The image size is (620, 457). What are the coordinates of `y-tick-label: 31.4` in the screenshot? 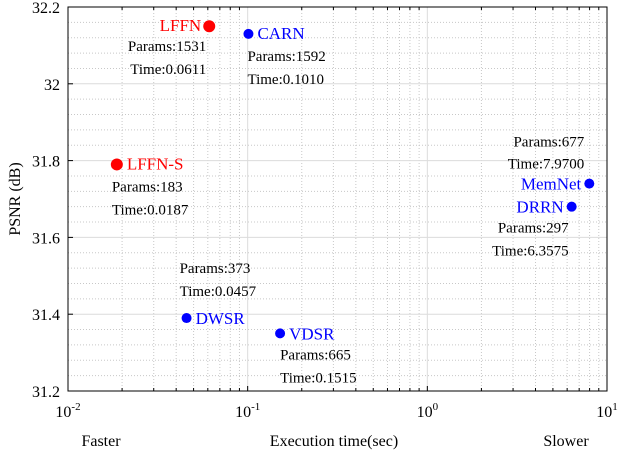 It's located at (46, 315).